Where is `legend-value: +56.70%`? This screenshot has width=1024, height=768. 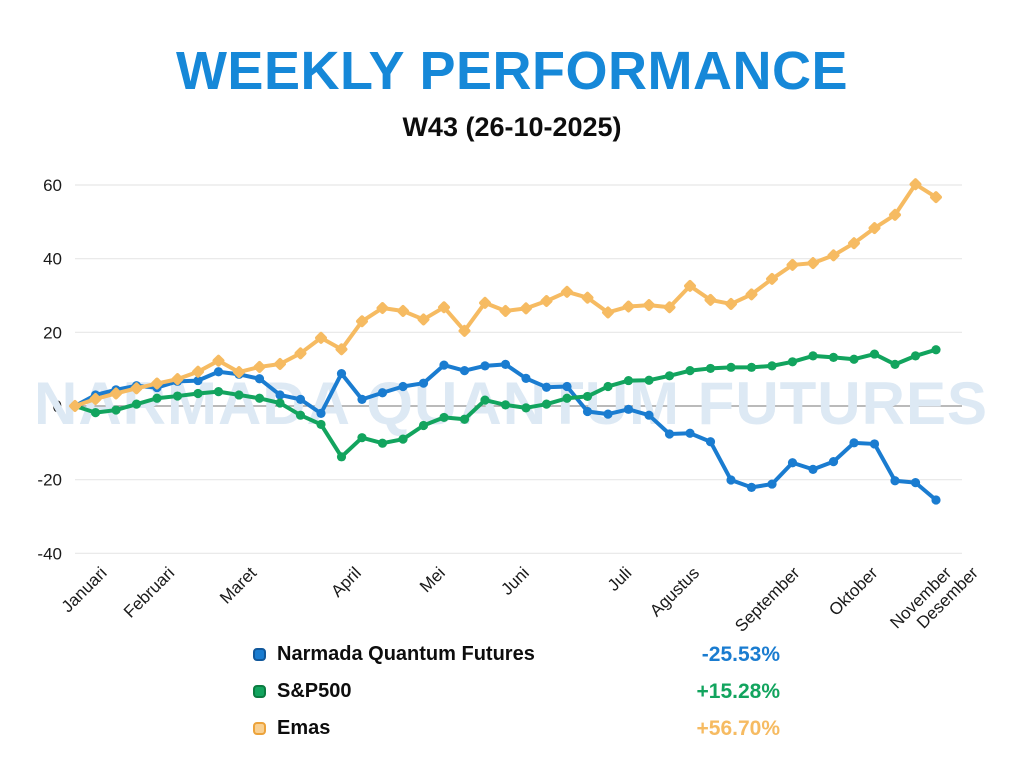 legend-value: +56.70% is located at coordinates (738, 728).